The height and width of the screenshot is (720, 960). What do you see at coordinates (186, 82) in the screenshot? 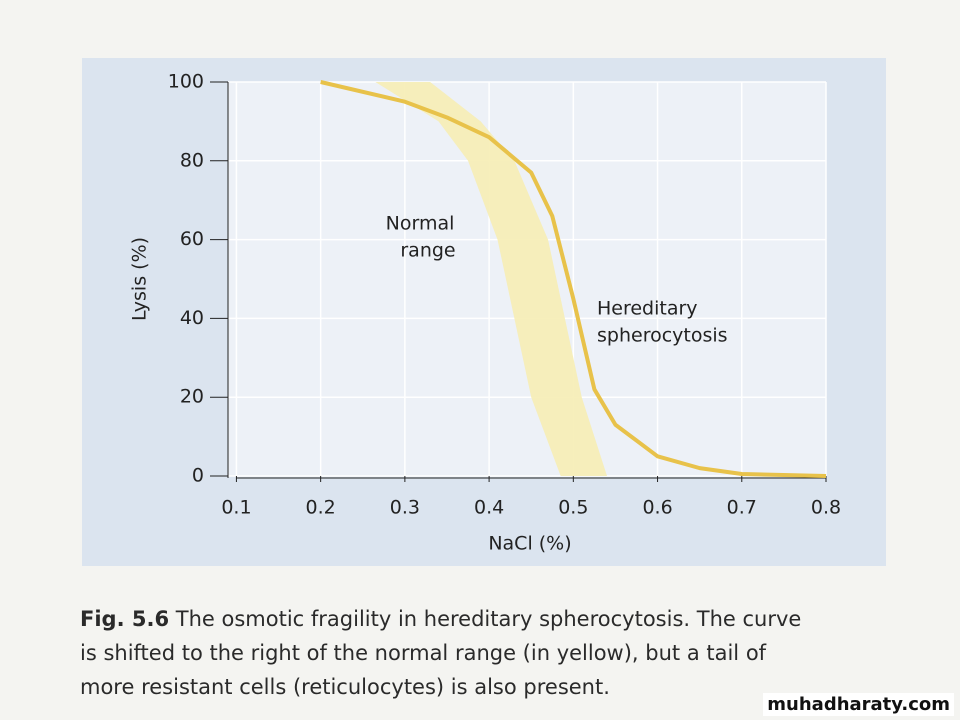
I see `y-tick-label: 100` at bounding box center [186, 82].